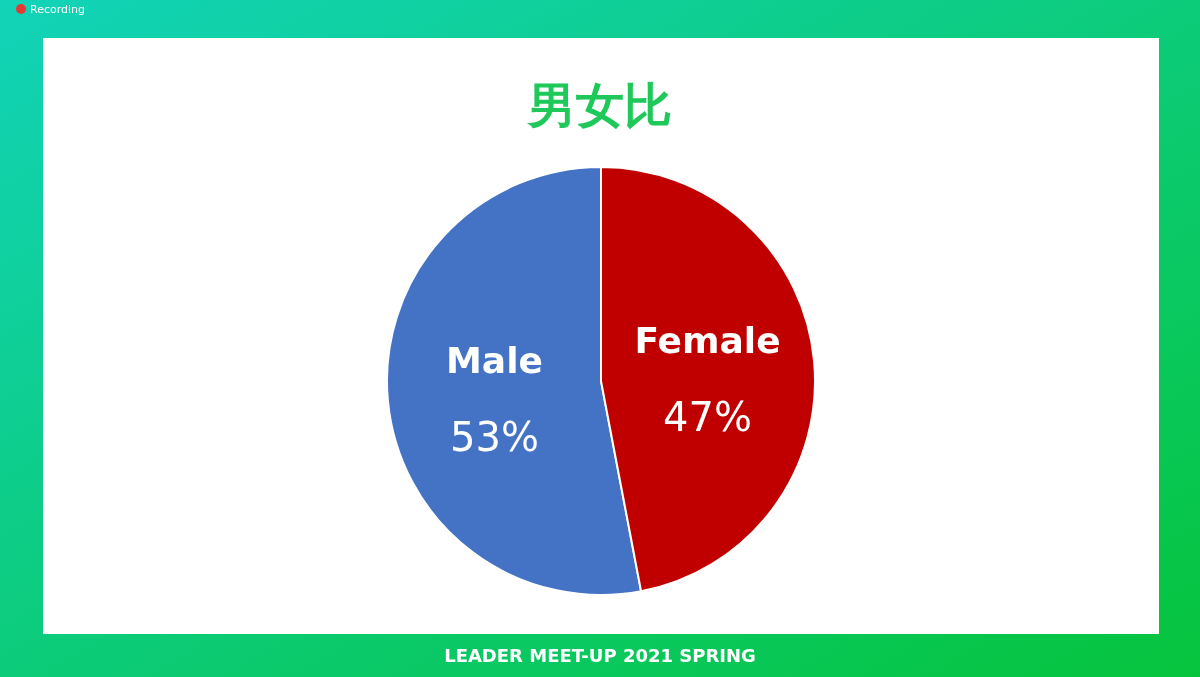  What do you see at coordinates (707, 340) in the screenshot?
I see `slice-label: Female` at bounding box center [707, 340].